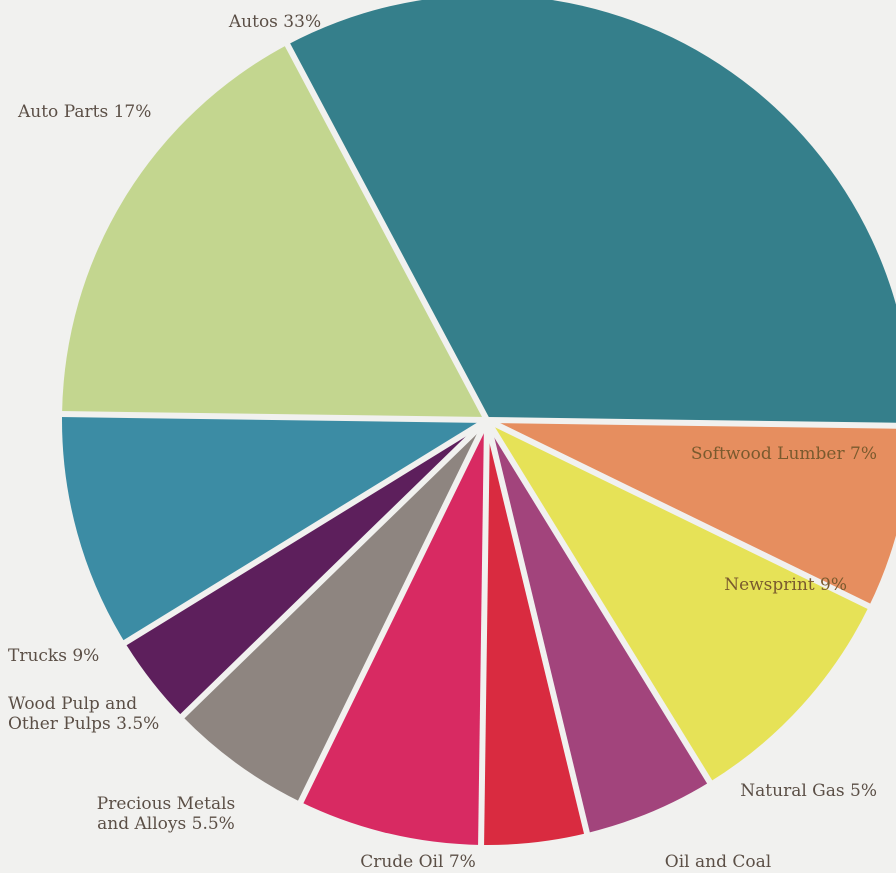 The width and height of the screenshot is (896, 873). I want to click on slice-label-8: Trucks 9%, so click(54, 656).